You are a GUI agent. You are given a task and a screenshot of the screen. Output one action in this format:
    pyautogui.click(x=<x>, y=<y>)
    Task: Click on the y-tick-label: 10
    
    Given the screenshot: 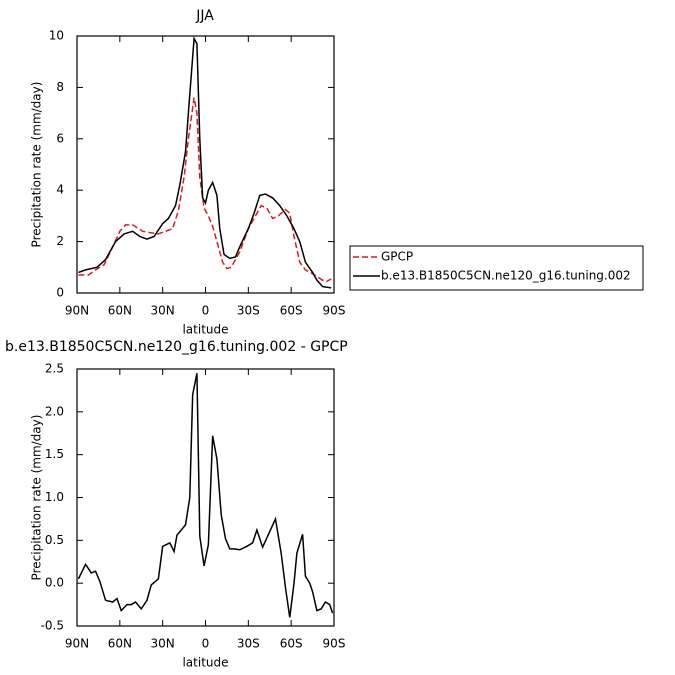 What is the action you would take?
    pyautogui.click(x=56, y=36)
    